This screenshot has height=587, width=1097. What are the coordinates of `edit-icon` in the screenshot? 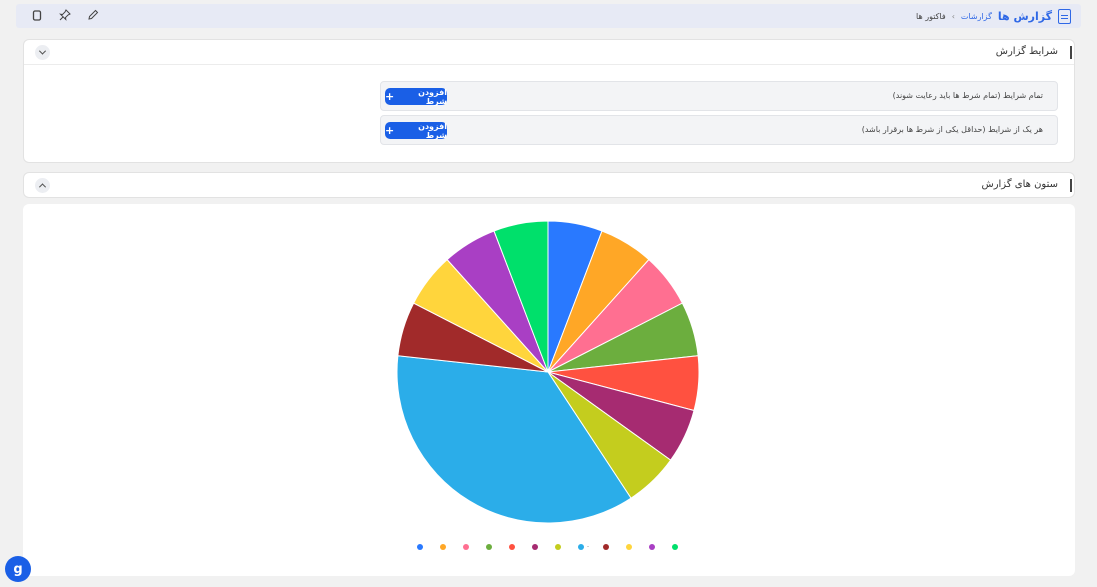 It's located at (93, 15).